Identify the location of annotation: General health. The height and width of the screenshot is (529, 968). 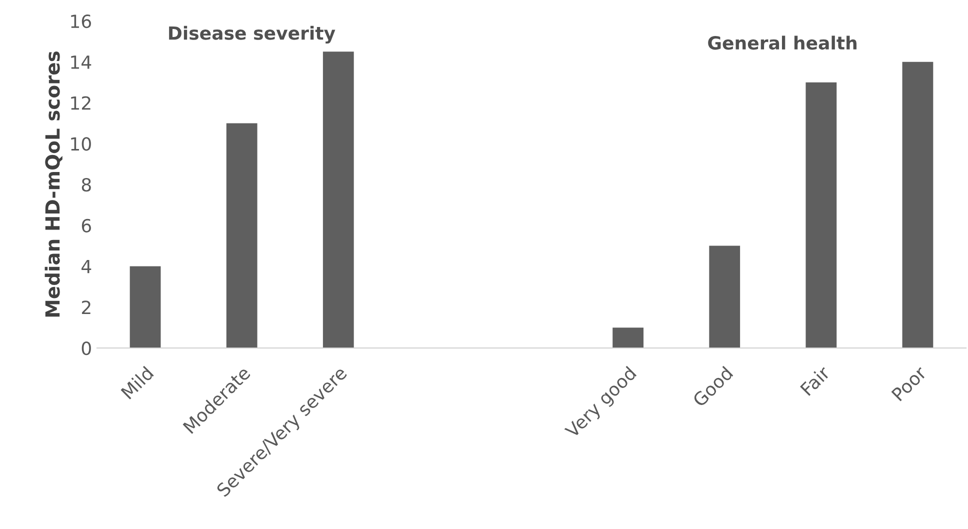
(782, 43).